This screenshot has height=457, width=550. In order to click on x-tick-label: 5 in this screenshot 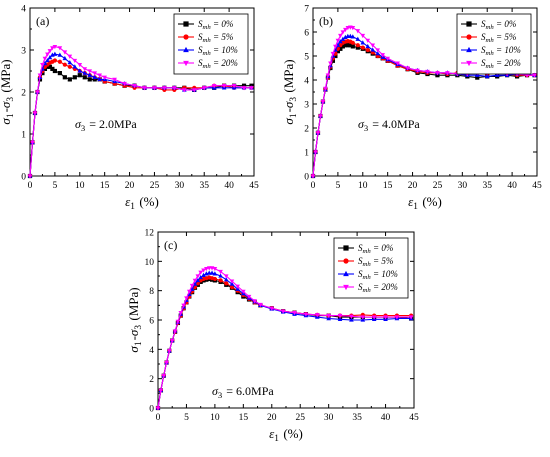, I will do `click(186, 418)`.